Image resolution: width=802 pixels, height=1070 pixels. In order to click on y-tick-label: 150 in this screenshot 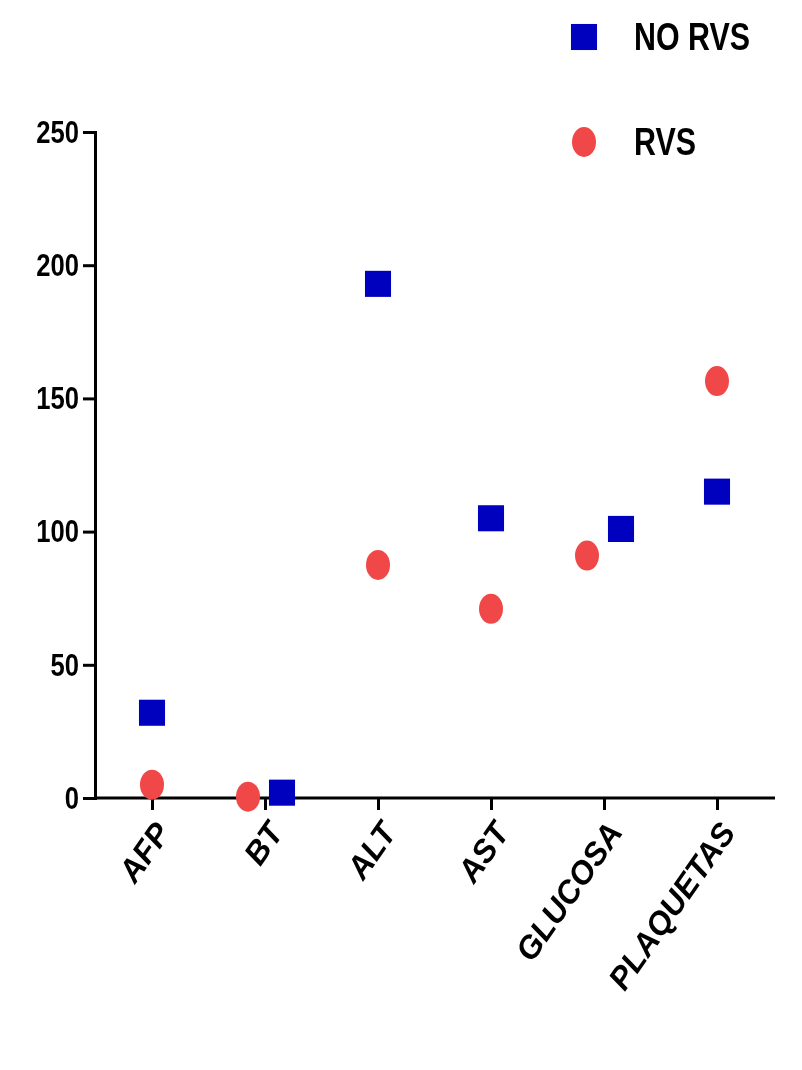, I will do `click(57, 398)`.